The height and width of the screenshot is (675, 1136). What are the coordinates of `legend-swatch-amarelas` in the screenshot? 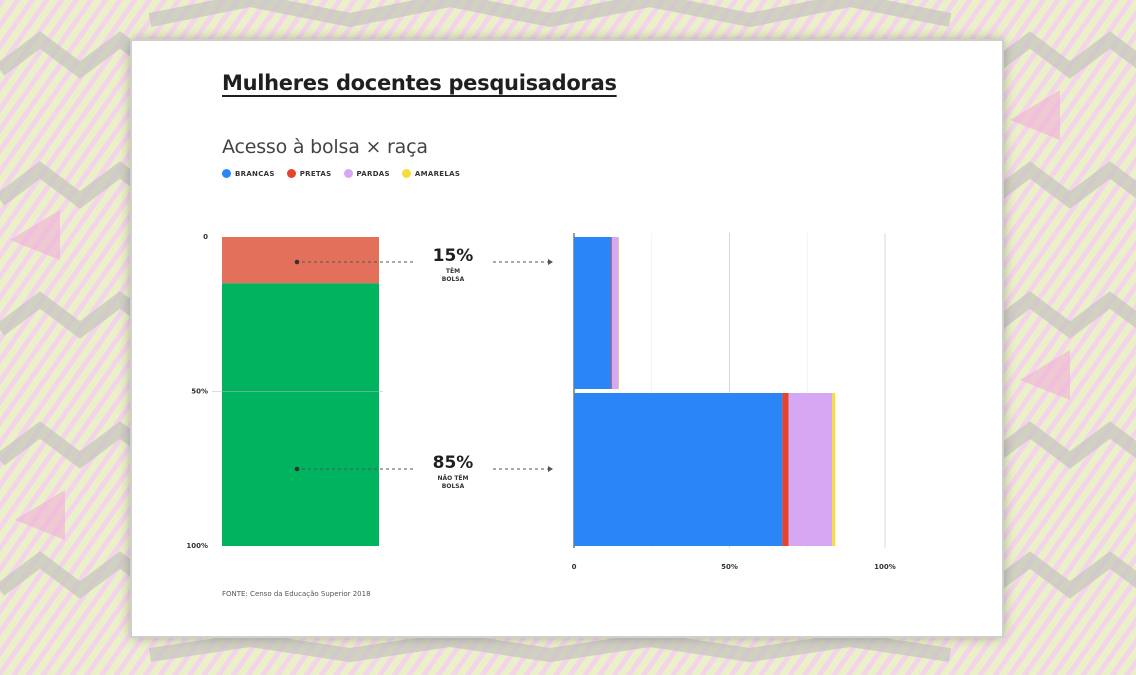 It's located at (406, 173).